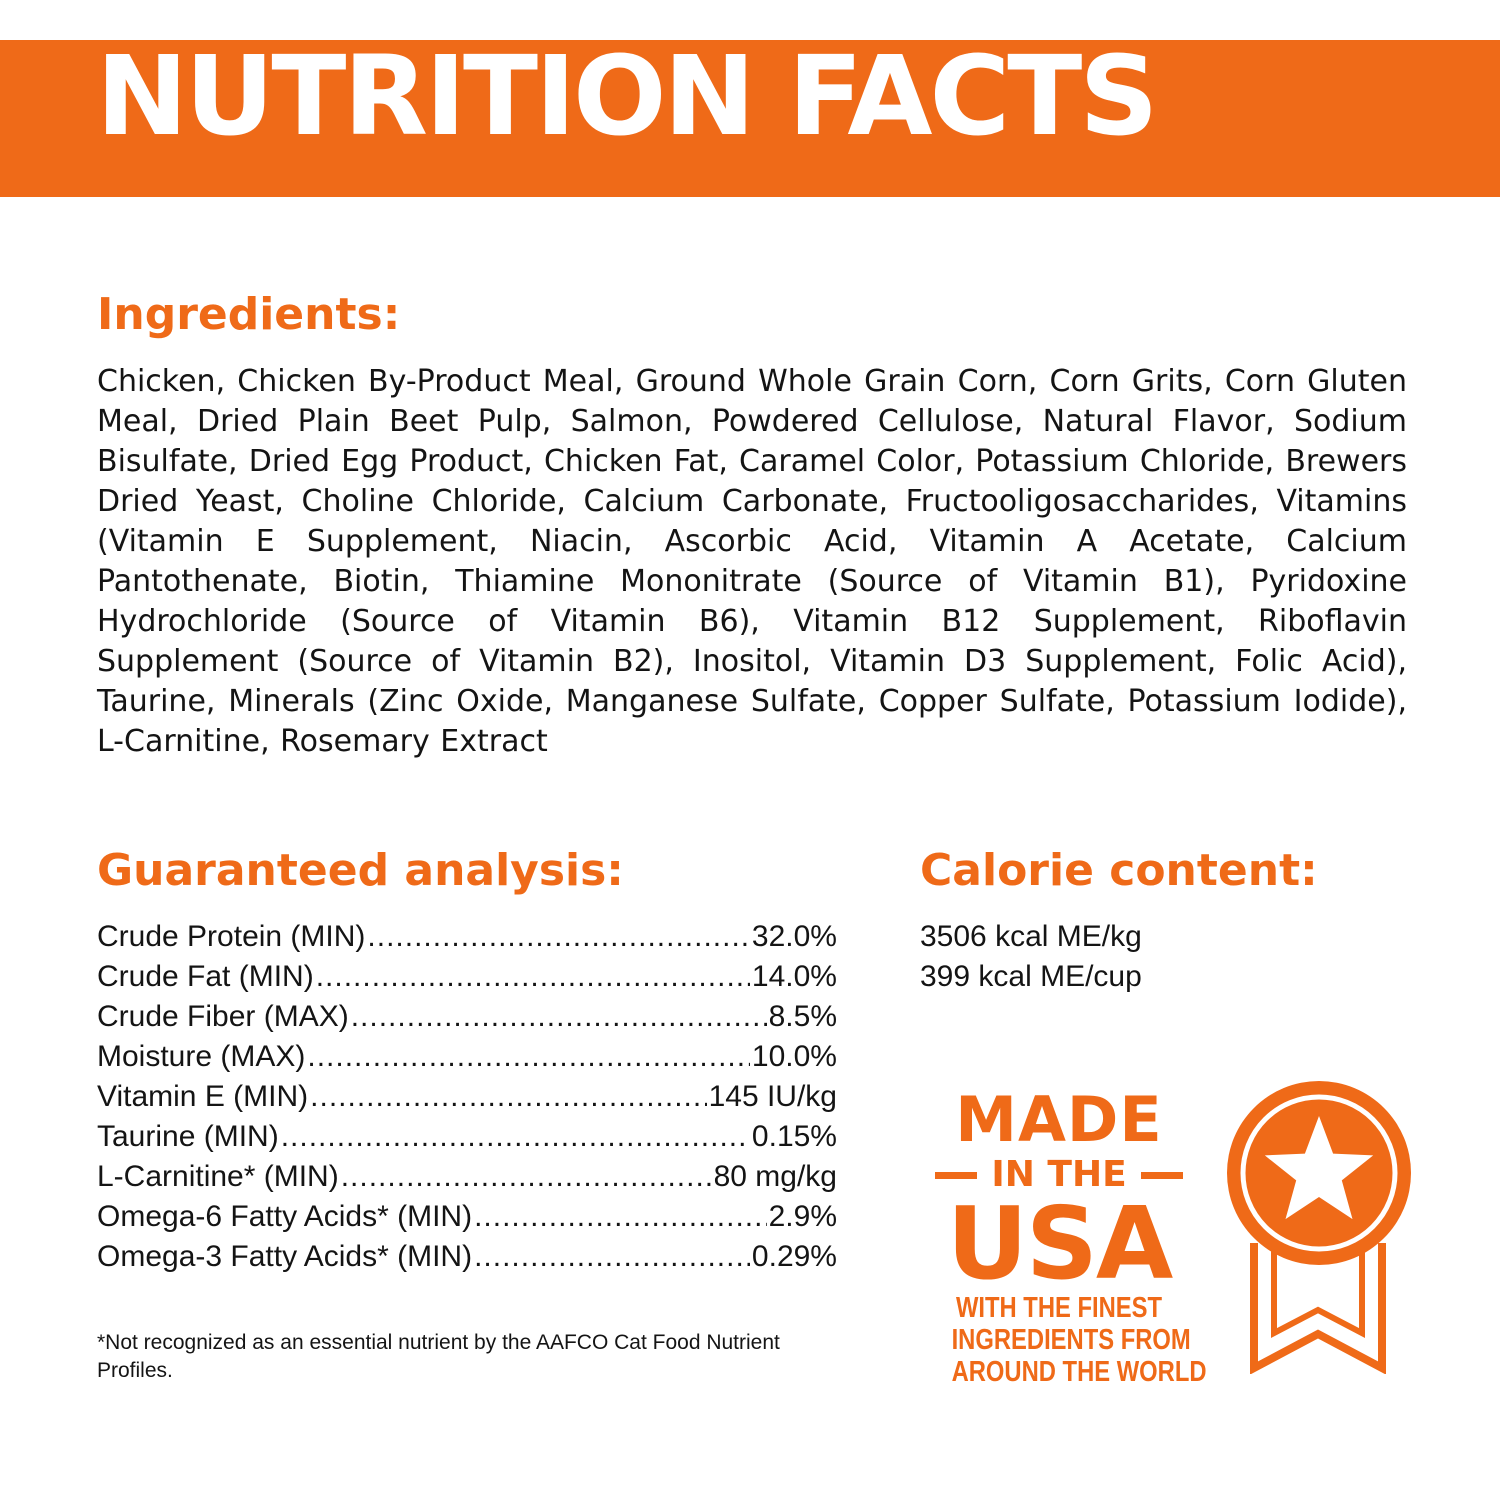 The image size is (1500, 1500). Describe the element at coordinates (794, 1056) in the screenshot. I see `nutrient-value: 10.0%` at that location.